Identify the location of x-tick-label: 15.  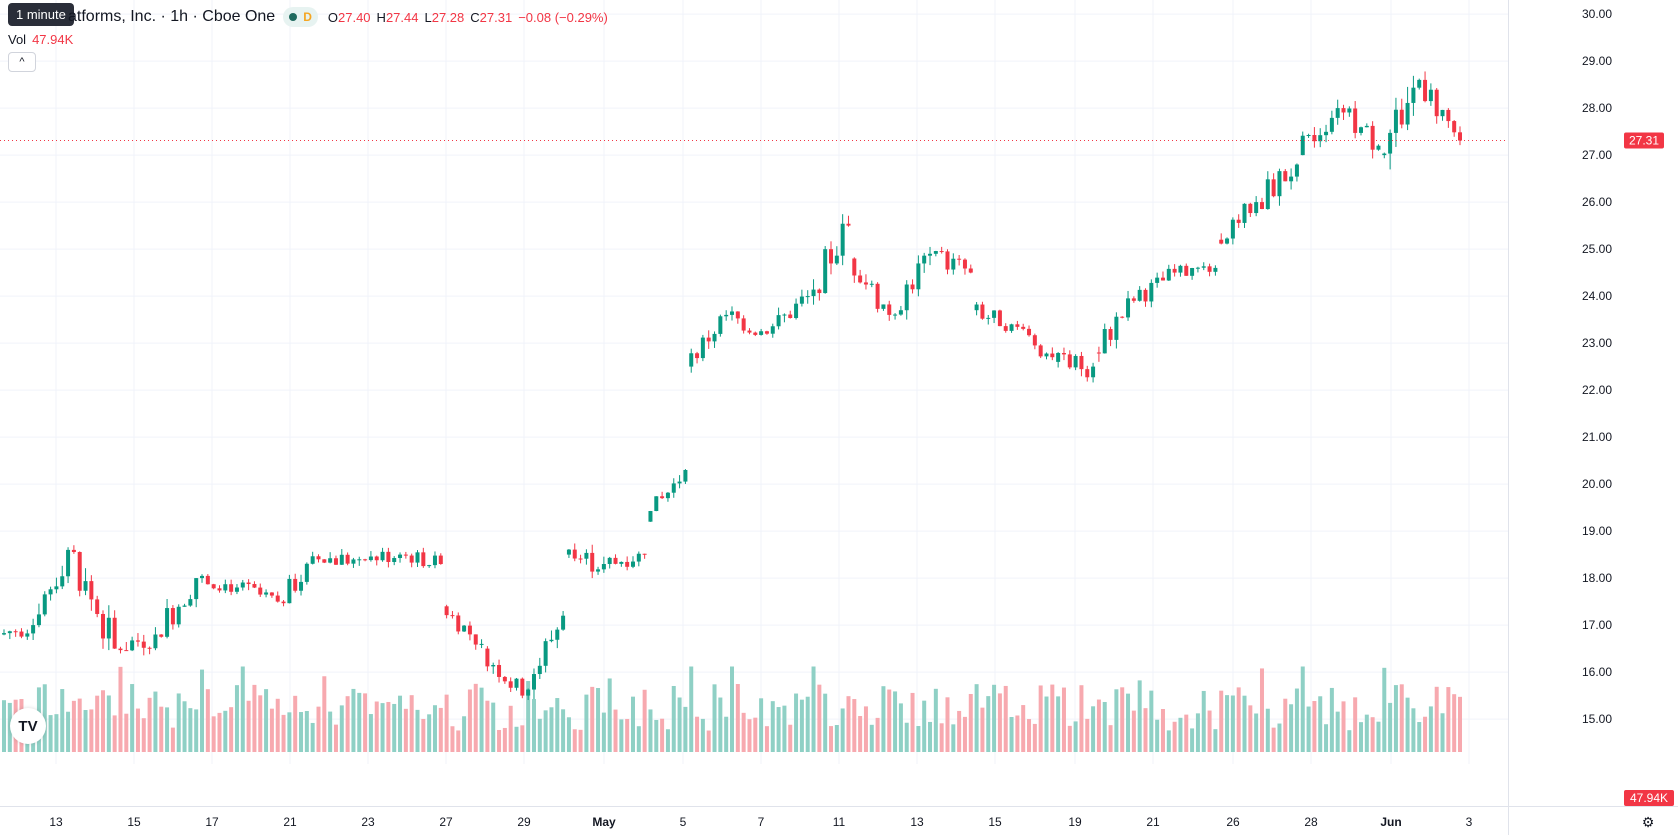
(134, 822).